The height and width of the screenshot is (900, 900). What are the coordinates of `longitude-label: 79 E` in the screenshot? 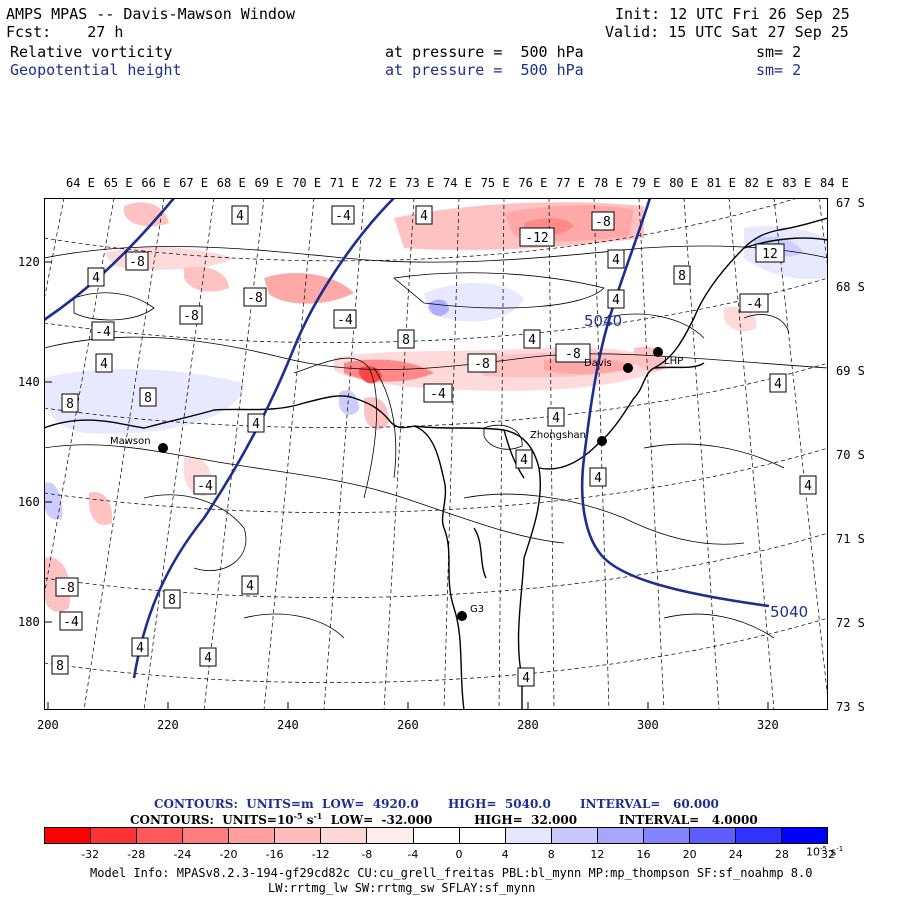 It's located at (646, 183).